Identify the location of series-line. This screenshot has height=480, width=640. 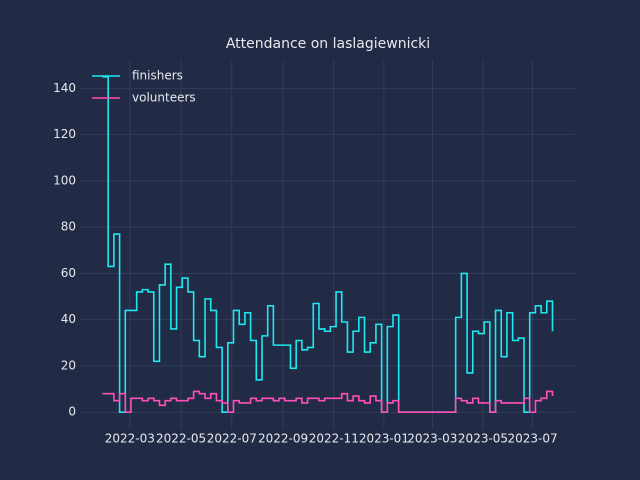
(328, 402).